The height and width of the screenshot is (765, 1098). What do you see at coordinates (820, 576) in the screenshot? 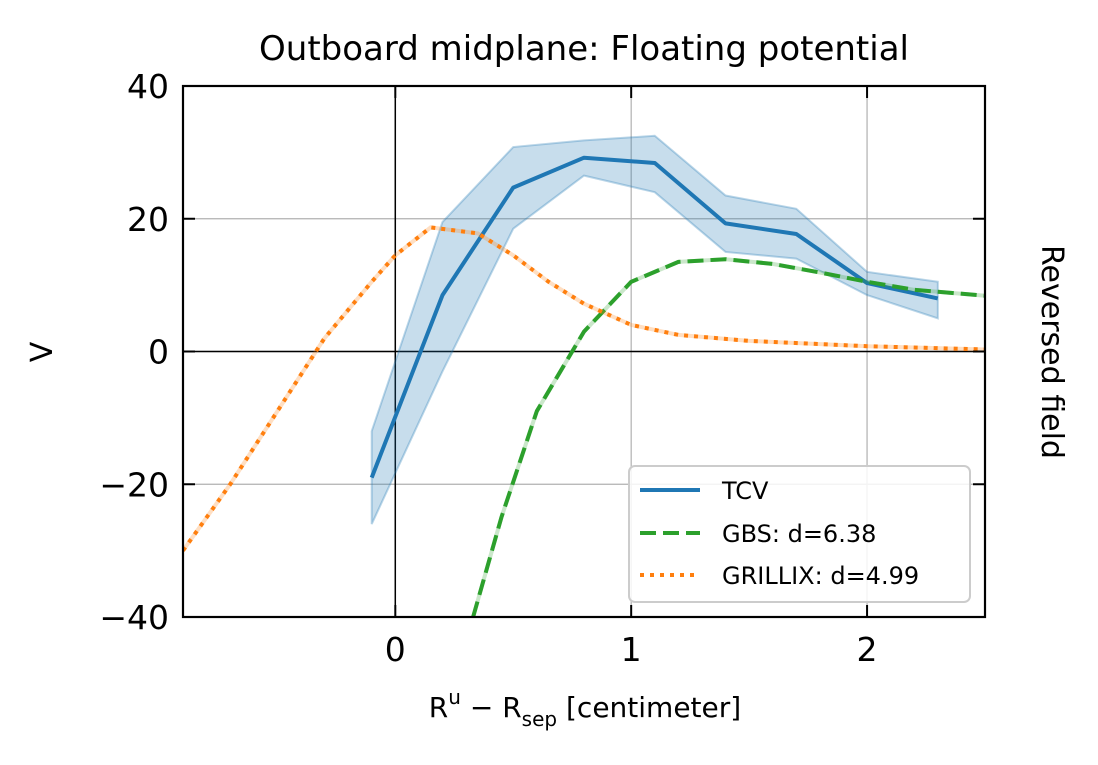
I see `legend-label-grillix: GRILLIX: d=4.99` at bounding box center [820, 576].